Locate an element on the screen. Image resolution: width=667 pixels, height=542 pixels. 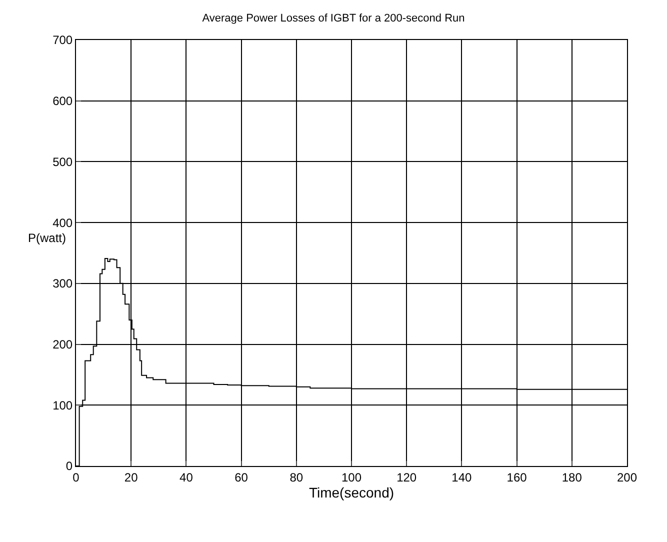
y-tick-label: 100 is located at coordinates (62, 405).